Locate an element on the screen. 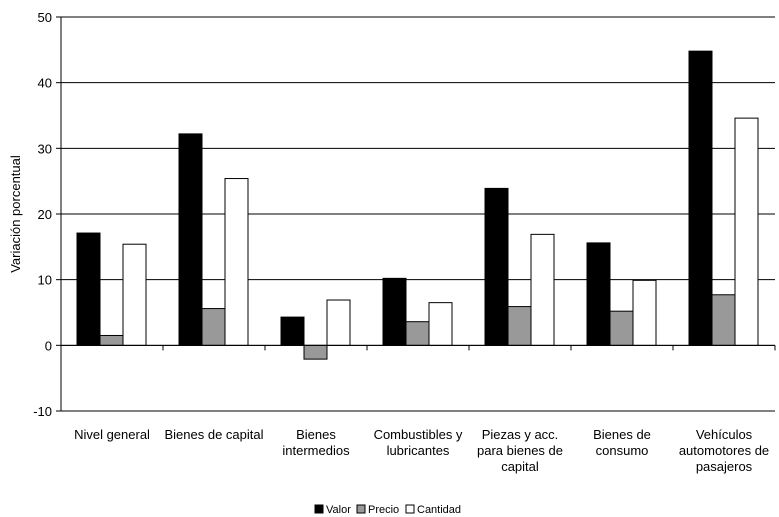 The width and height of the screenshot is (779, 517). y-tick-label: 10 is located at coordinates (45, 280).